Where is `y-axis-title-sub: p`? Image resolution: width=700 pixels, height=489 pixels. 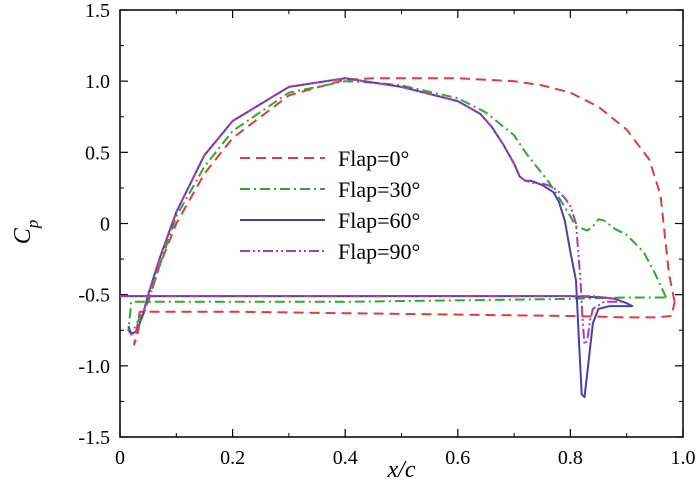
y-axis-title-sub: p is located at coordinates (32, 225).